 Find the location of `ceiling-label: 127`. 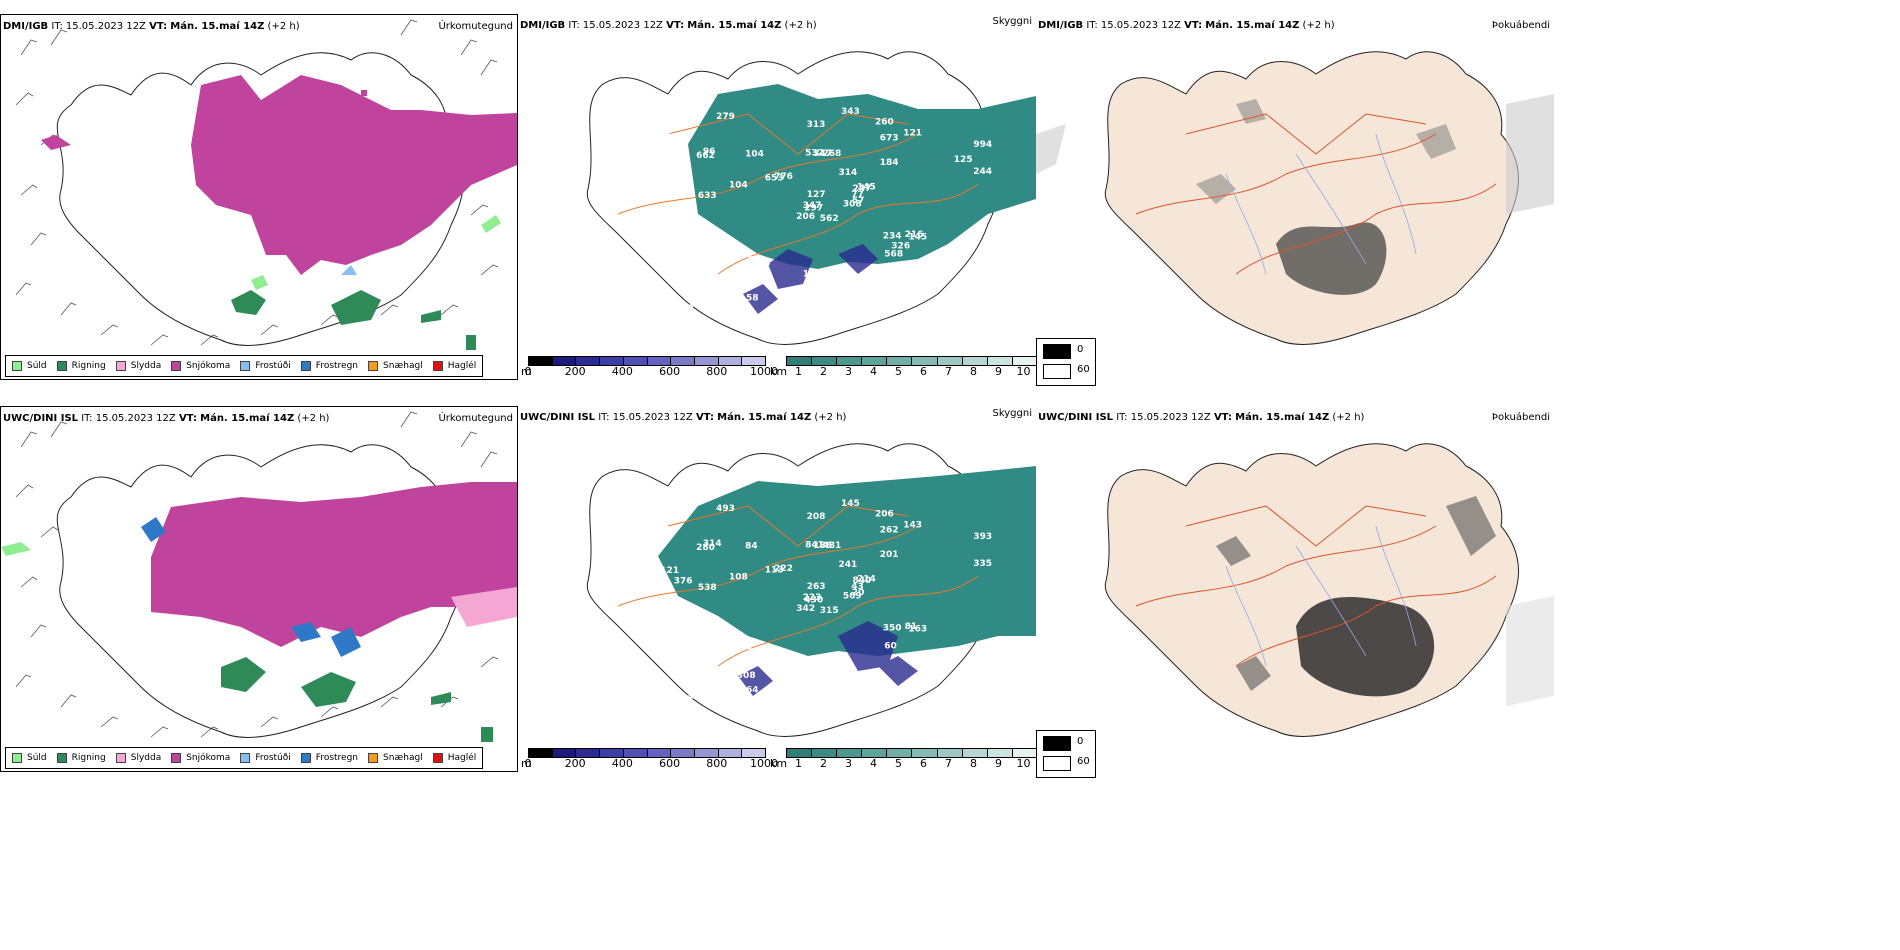

ceiling-label: 127 is located at coordinates (816, 195).